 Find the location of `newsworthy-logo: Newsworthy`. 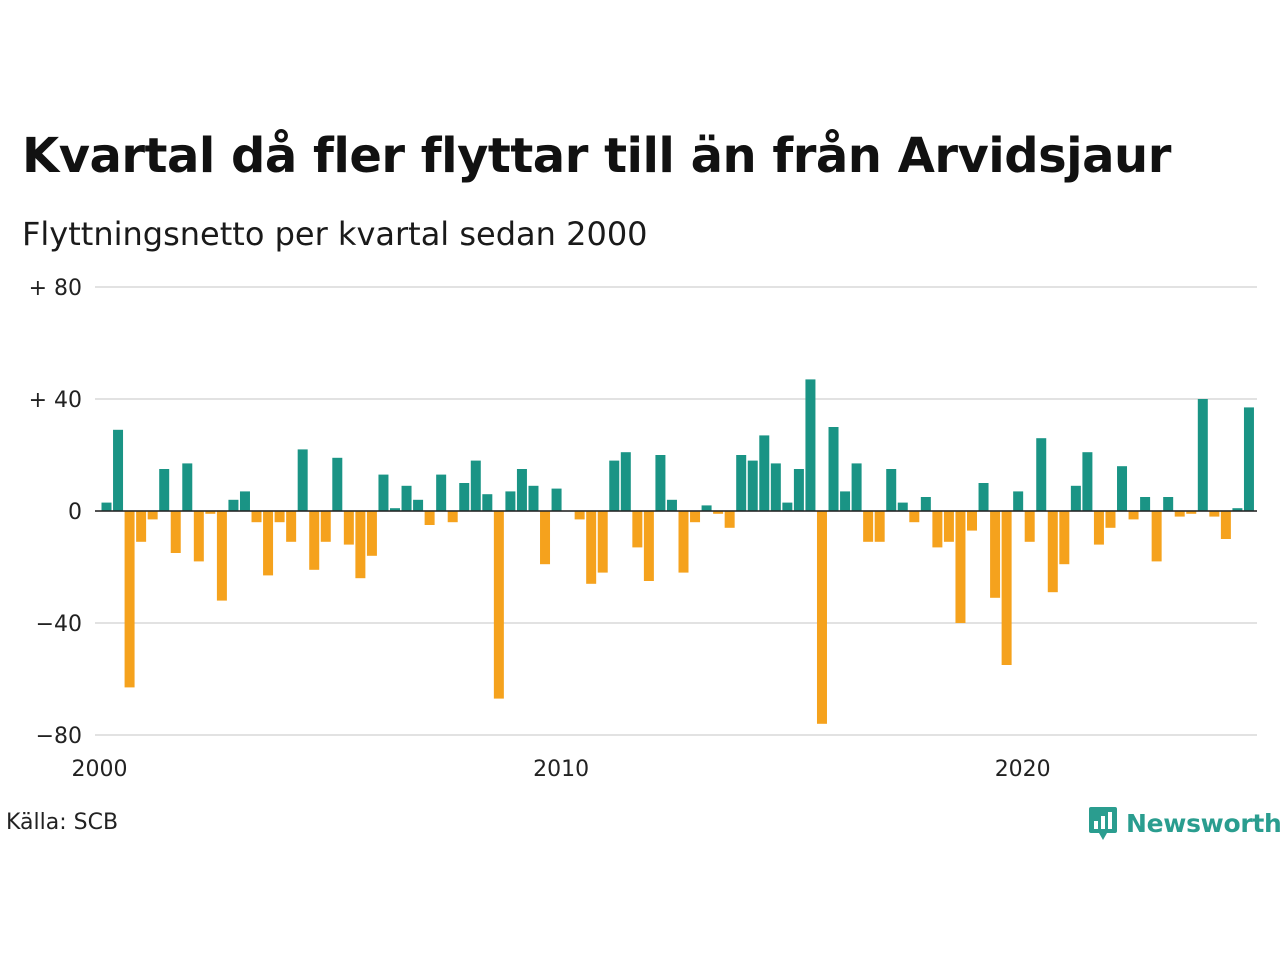

newsworthy-logo: Newsworthy is located at coordinates (1184, 823).